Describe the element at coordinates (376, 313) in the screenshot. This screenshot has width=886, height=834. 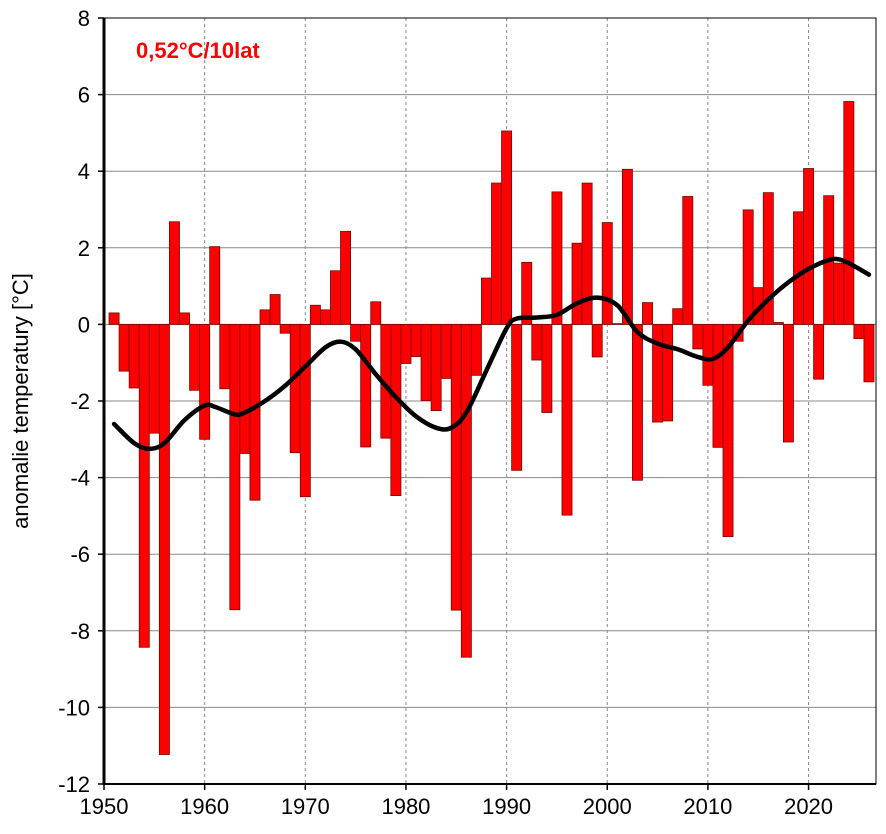
I see `bar-1977` at that location.